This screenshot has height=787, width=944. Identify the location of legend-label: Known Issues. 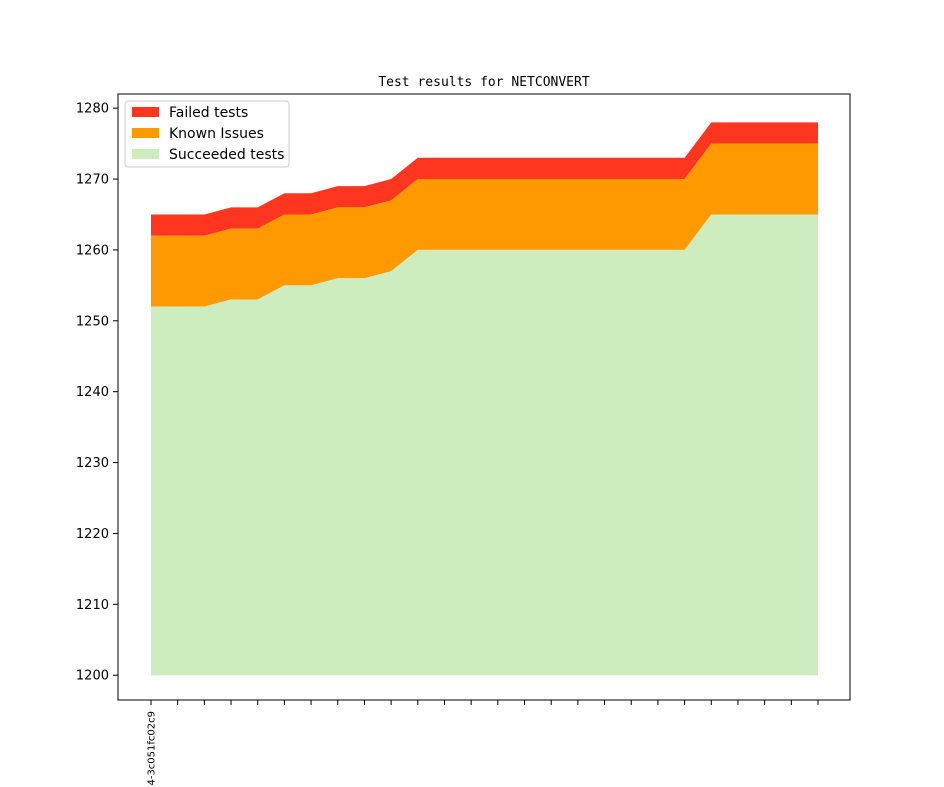
(216, 134).